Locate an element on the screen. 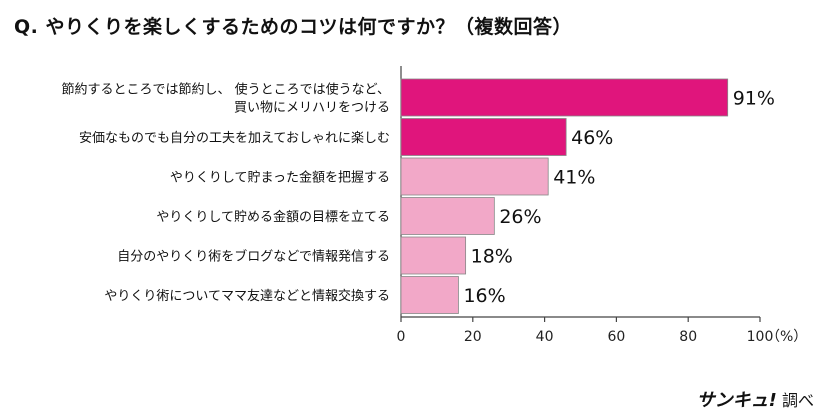 This screenshot has height=420, width=826. x-tick-label: 100 is located at coordinates (760, 337).